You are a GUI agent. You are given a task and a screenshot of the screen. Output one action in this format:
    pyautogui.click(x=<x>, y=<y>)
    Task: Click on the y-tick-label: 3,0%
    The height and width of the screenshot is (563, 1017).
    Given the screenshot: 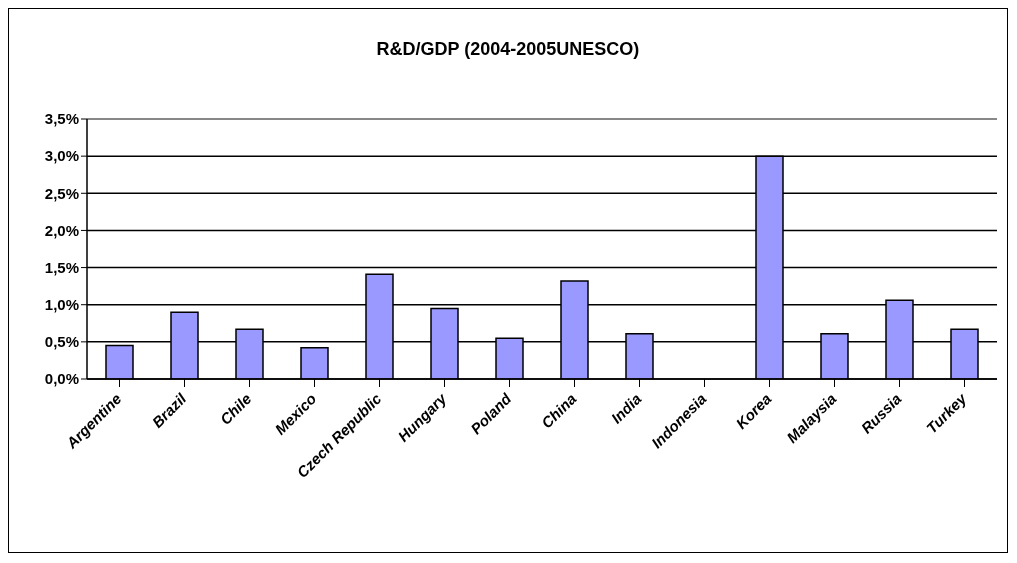 What is the action you would take?
    pyautogui.click(x=61, y=156)
    